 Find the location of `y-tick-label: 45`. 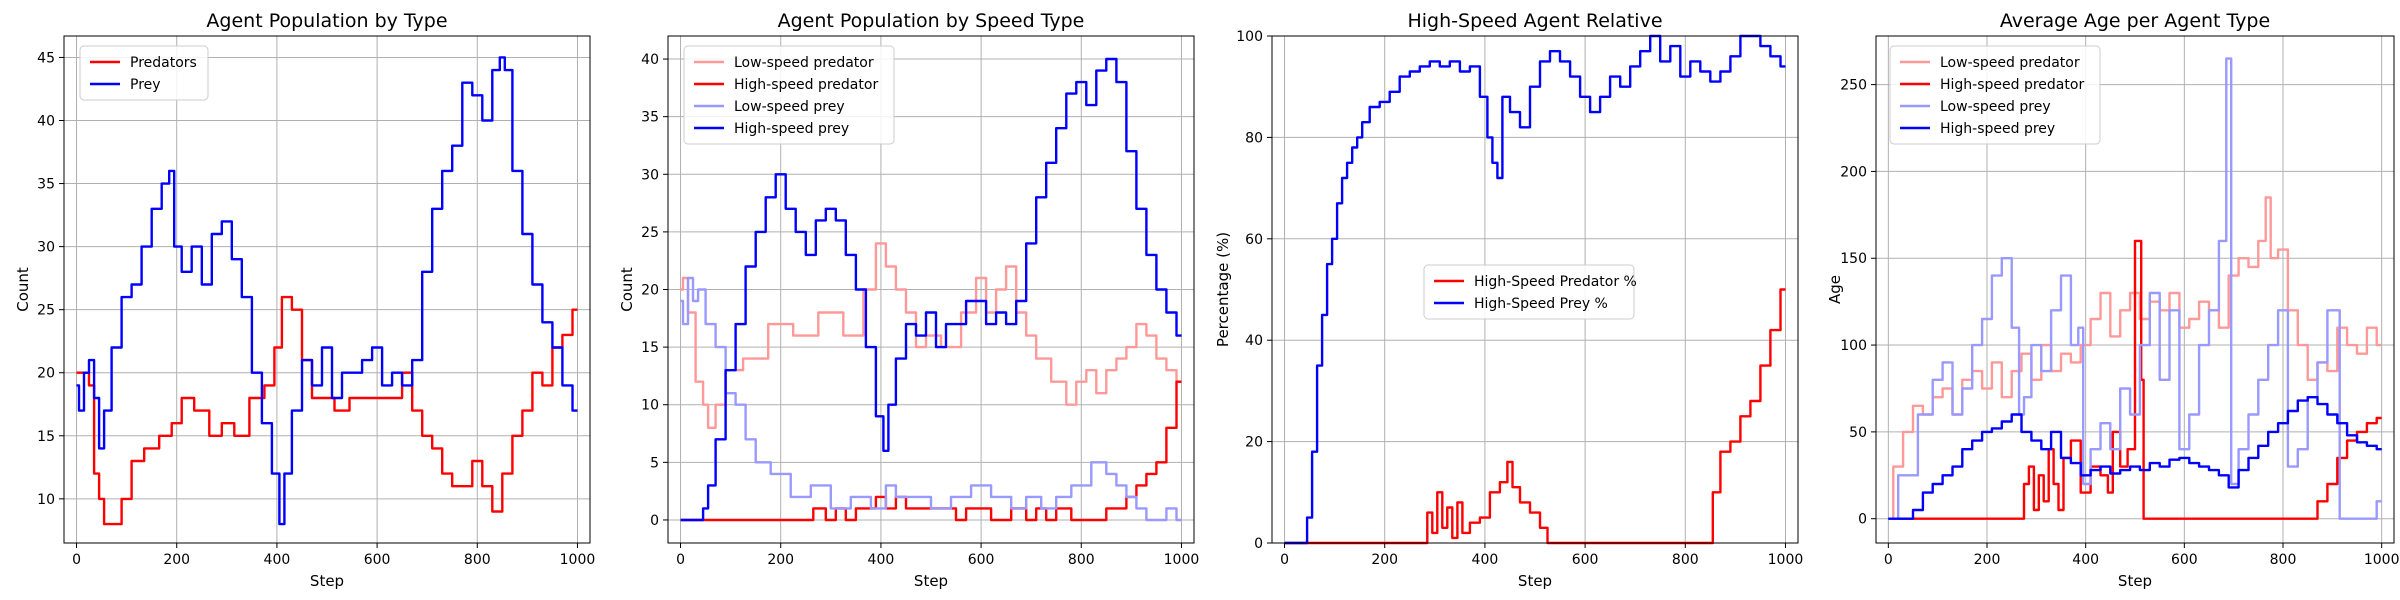

y-tick-label: 45 is located at coordinates (46, 58).